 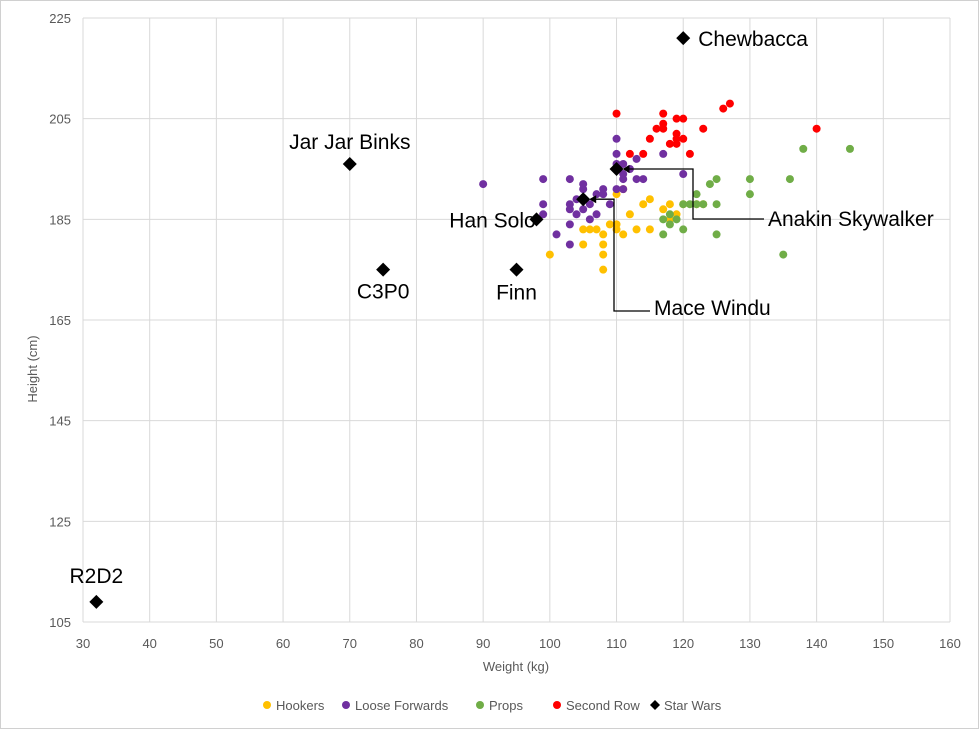 What do you see at coordinates (60, 521) in the screenshot?
I see `y-tick-label: 125` at bounding box center [60, 521].